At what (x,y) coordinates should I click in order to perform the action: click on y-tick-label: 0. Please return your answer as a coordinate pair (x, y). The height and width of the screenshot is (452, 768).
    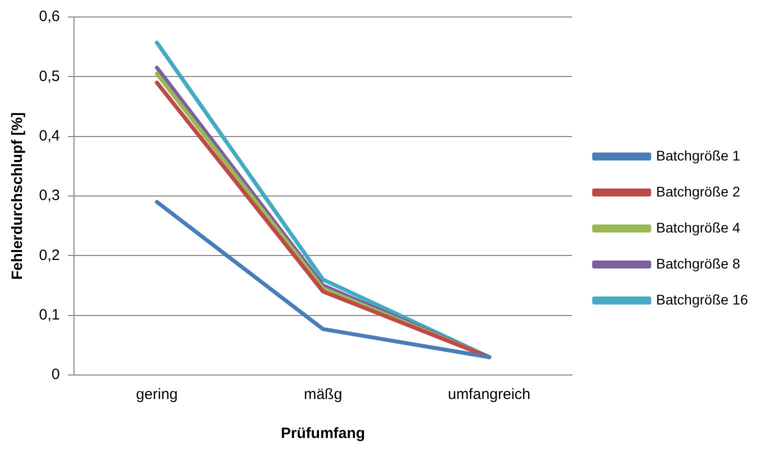
    Looking at the image, I should click on (56, 375).